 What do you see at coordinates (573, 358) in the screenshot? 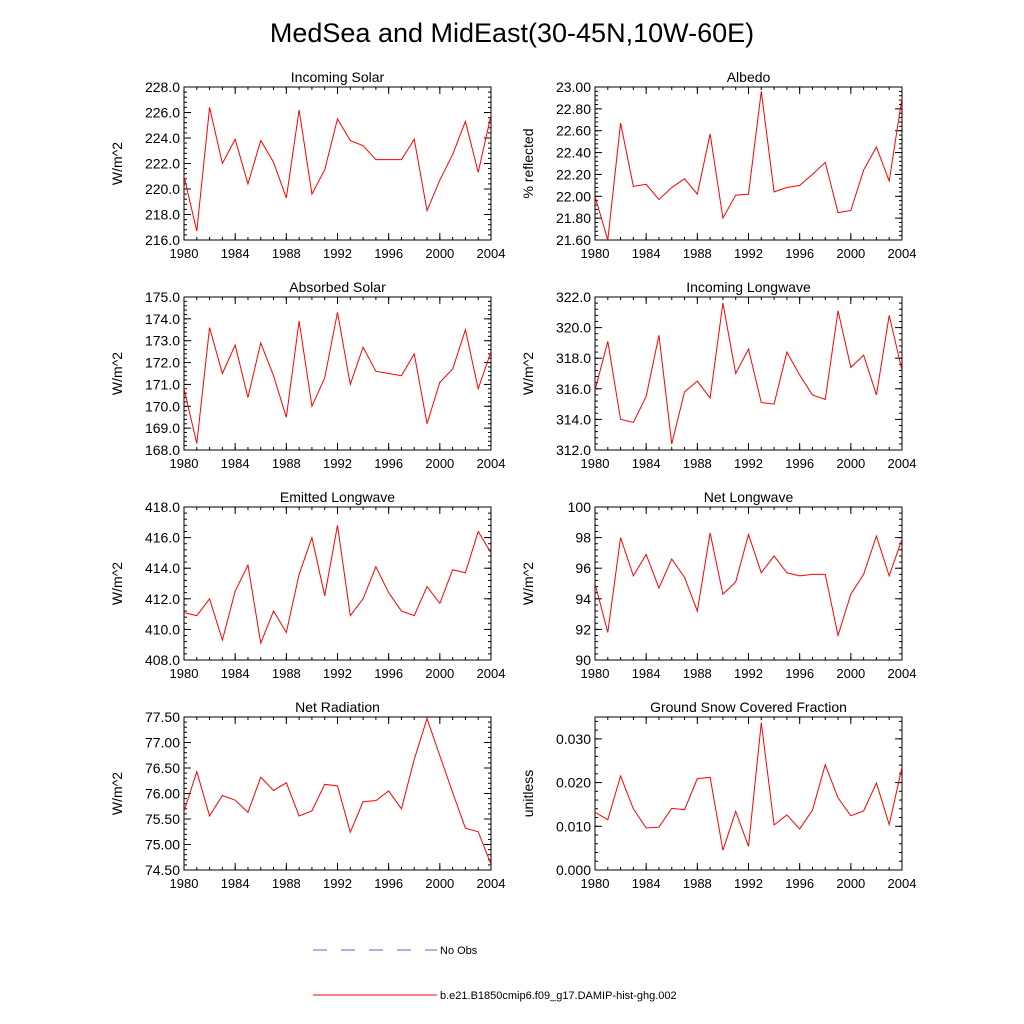
I see `y-tick-label: 318.0` at bounding box center [573, 358].